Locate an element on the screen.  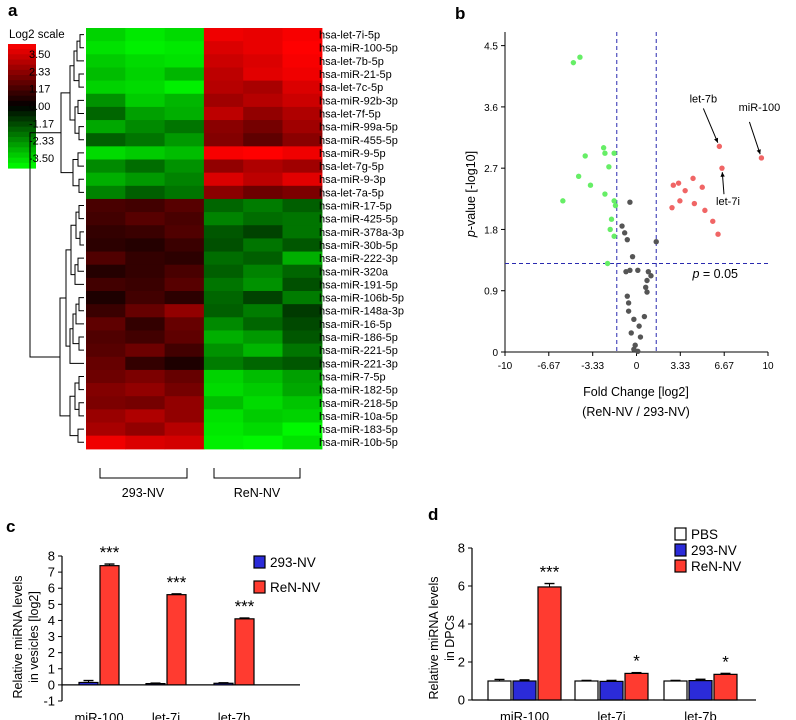
threshold-label: p = 0.05 is located at coordinates (714, 274).